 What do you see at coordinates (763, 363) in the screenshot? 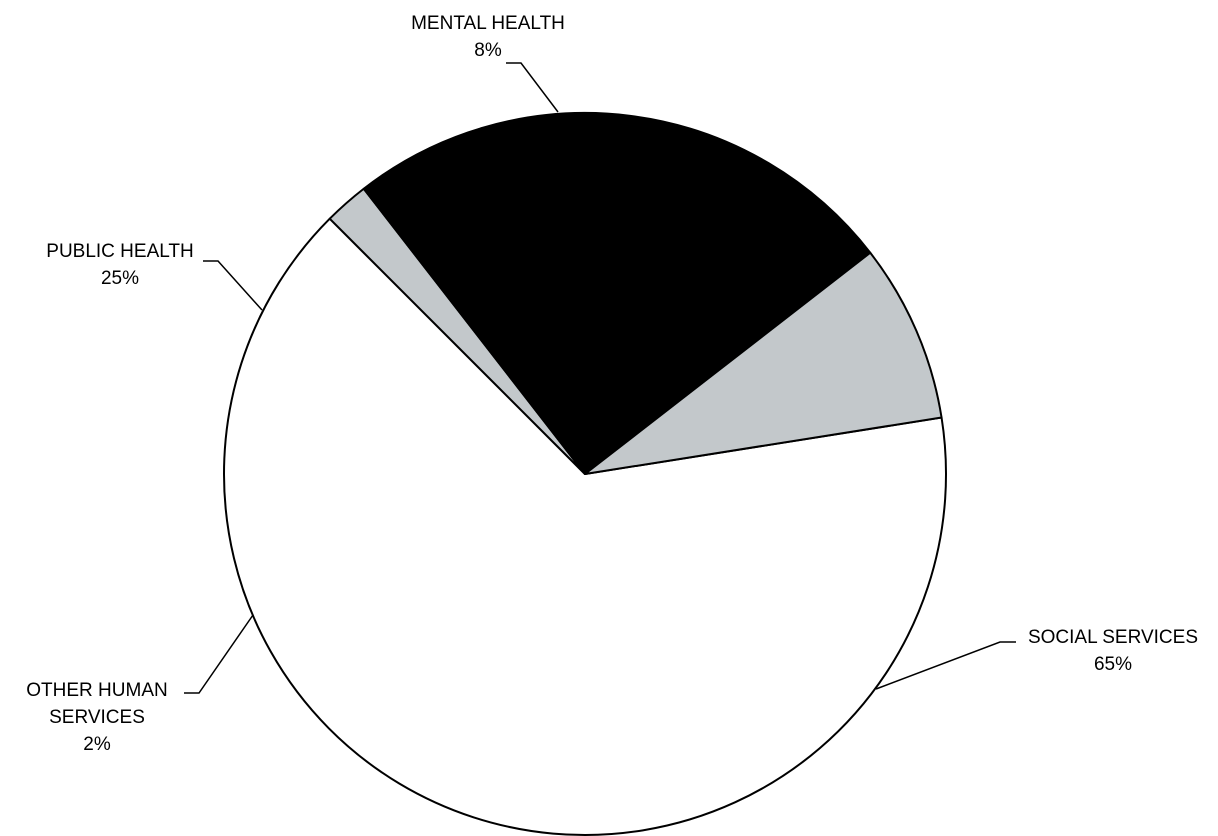
I see `pie-slice-mental` at bounding box center [763, 363].